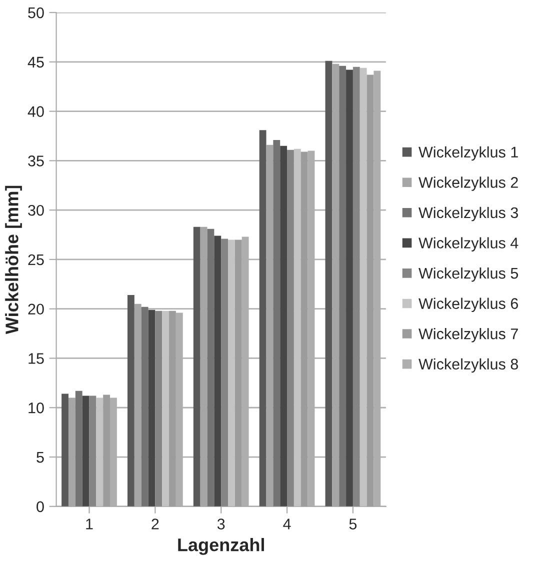 This screenshot has width=536, height=569. I want to click on x-tick-label: 5, so click(353, 524).